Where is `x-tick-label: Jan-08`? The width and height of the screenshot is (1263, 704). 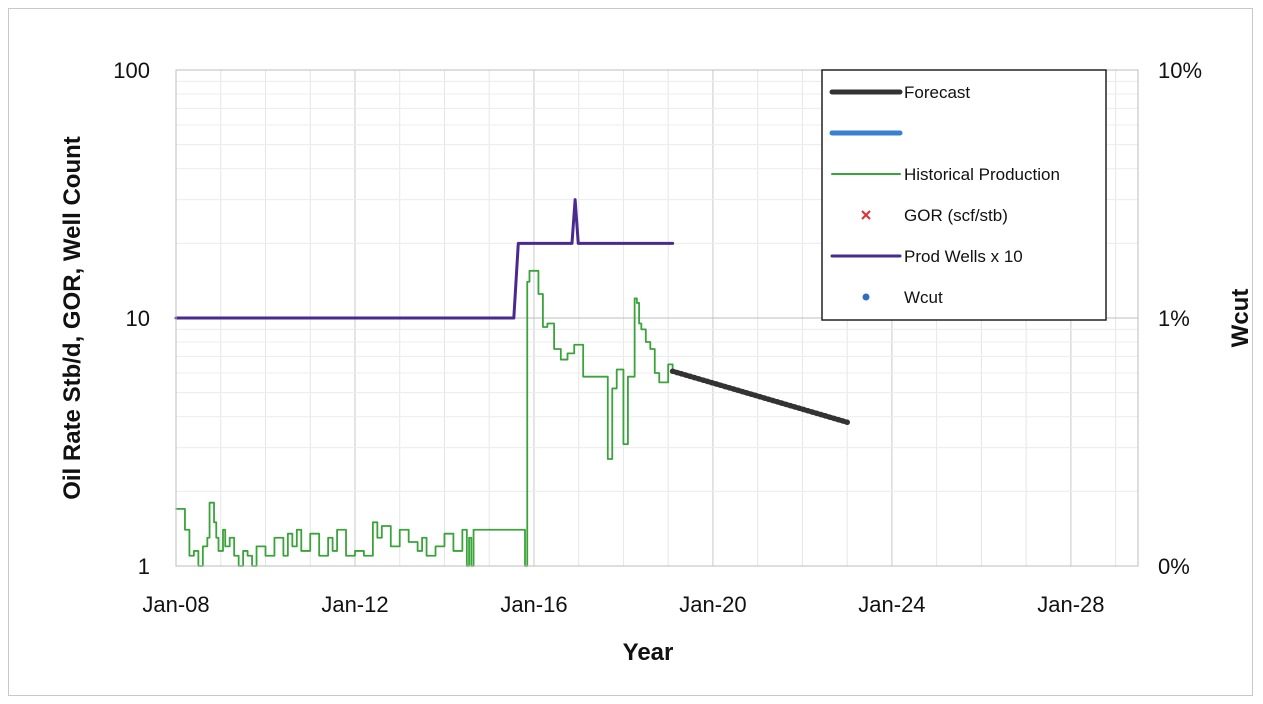 x-tick-label: Jan-08 is located at coordinates (175, 604).